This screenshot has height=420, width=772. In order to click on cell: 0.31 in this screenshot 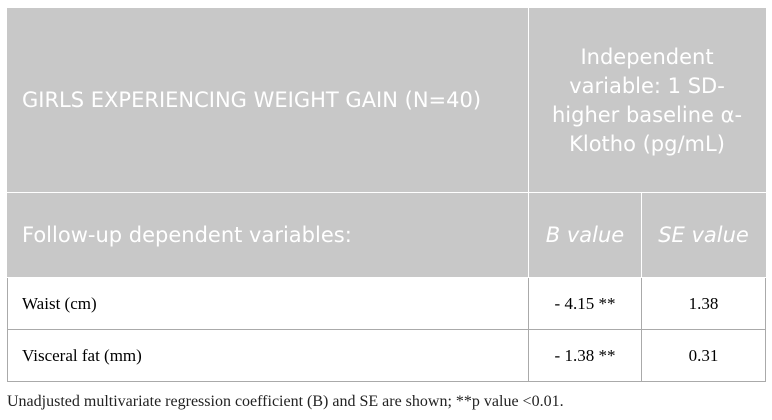, I will do `click(703, 355)`.